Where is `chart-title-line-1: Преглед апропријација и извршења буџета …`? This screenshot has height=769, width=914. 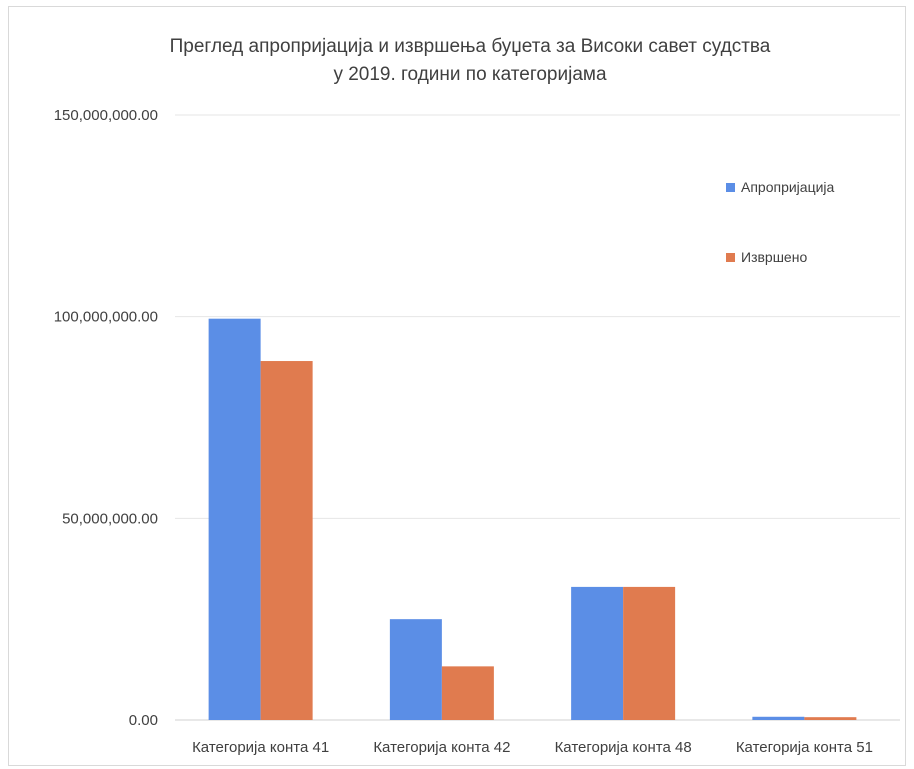
chart-title-line-1: Преглед апропријација и извршења буџета … is located at coordinates (470, 46).